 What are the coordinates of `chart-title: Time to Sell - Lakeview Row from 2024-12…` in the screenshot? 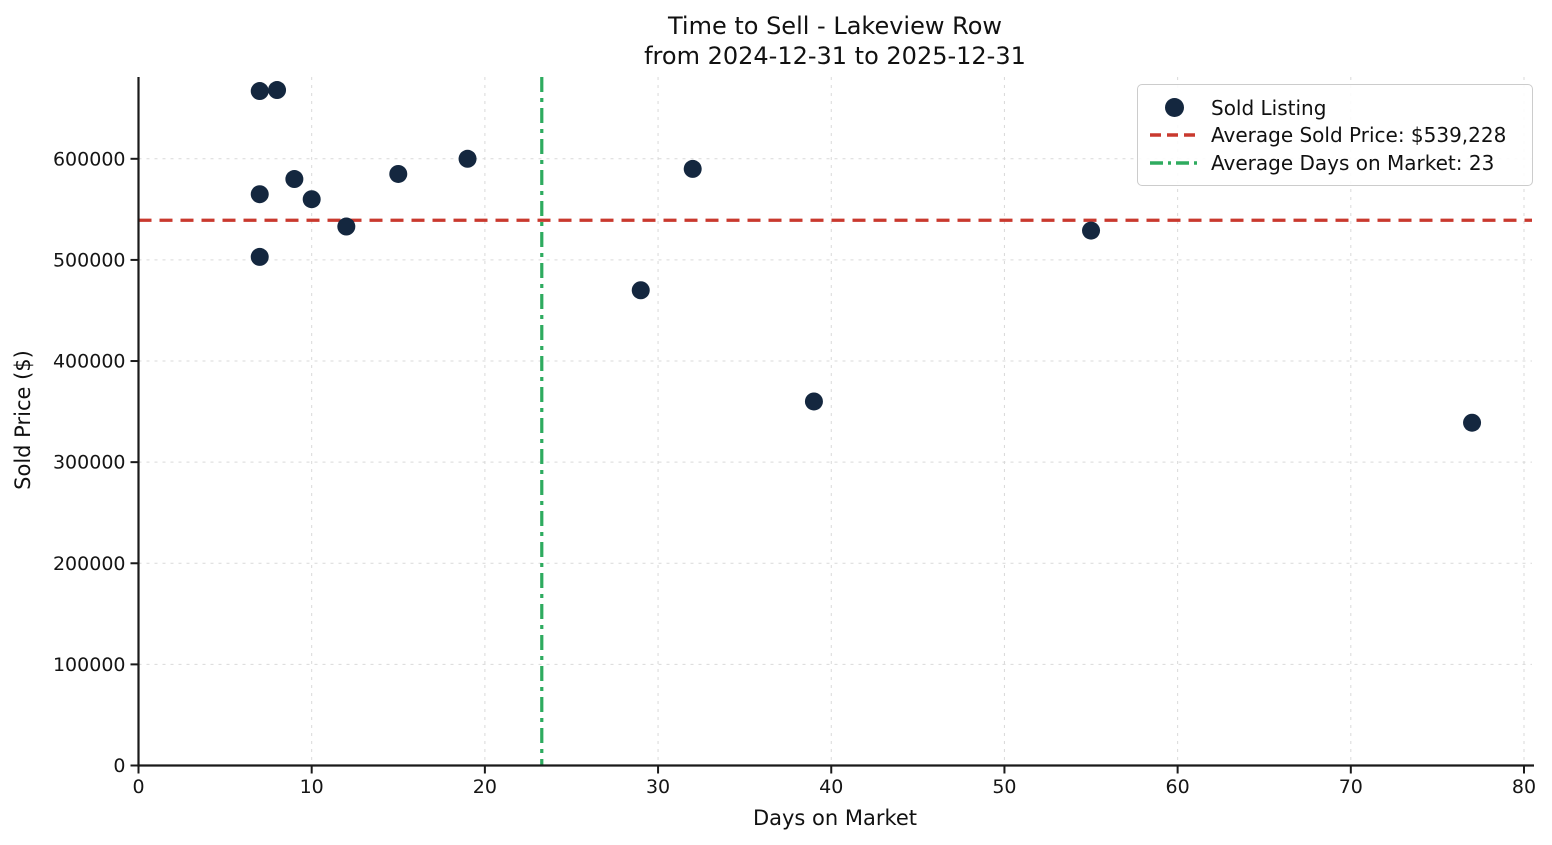 It's located at (835, 41).